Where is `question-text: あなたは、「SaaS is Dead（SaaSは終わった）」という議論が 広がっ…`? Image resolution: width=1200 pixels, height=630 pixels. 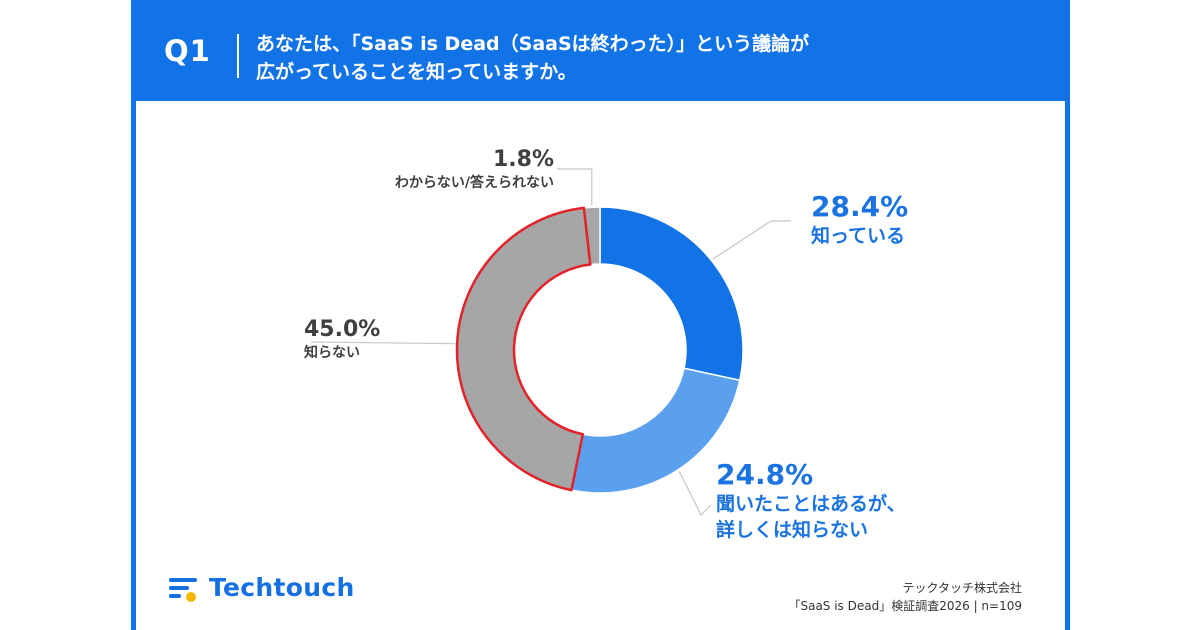
question-text: あなたは、「SaaS is Dead（SaaSは終わった）」という議論が 広がっ… is located at coordinates (646, 58).